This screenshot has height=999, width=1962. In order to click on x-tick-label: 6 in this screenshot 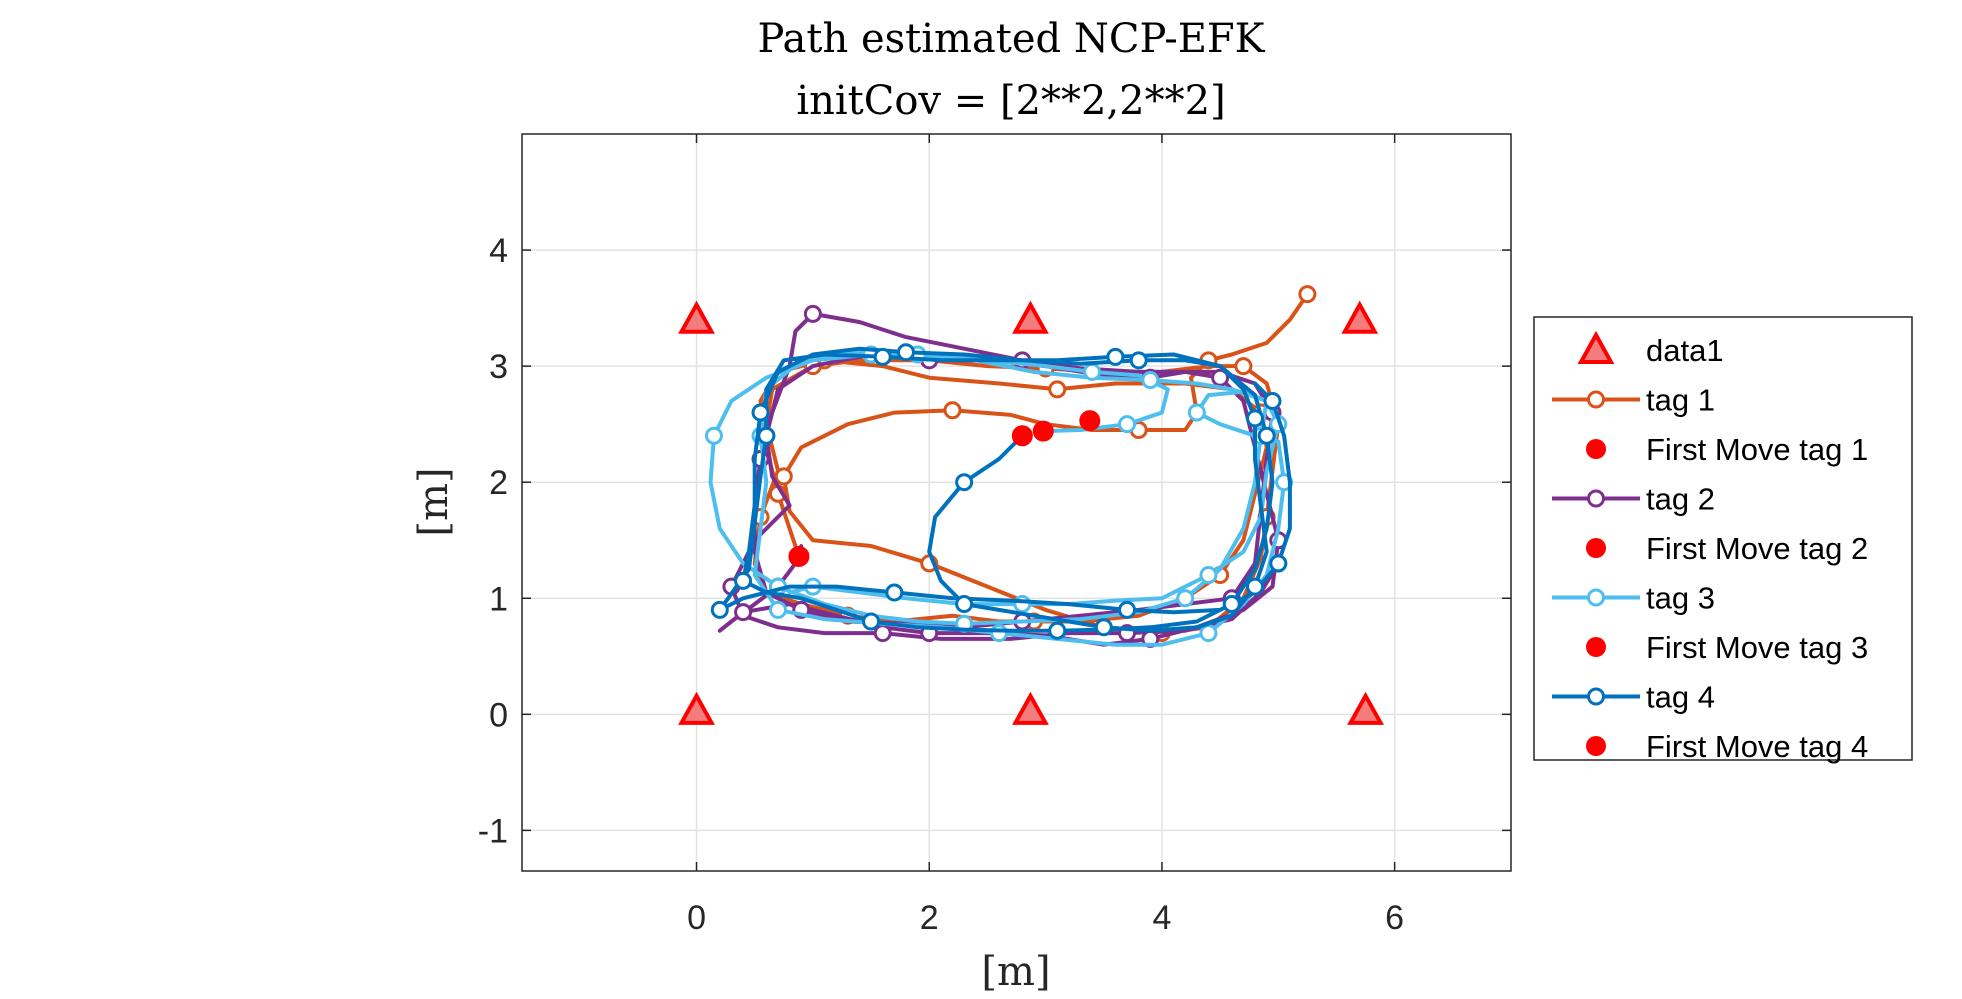, I will do `click(1394, 918)`.